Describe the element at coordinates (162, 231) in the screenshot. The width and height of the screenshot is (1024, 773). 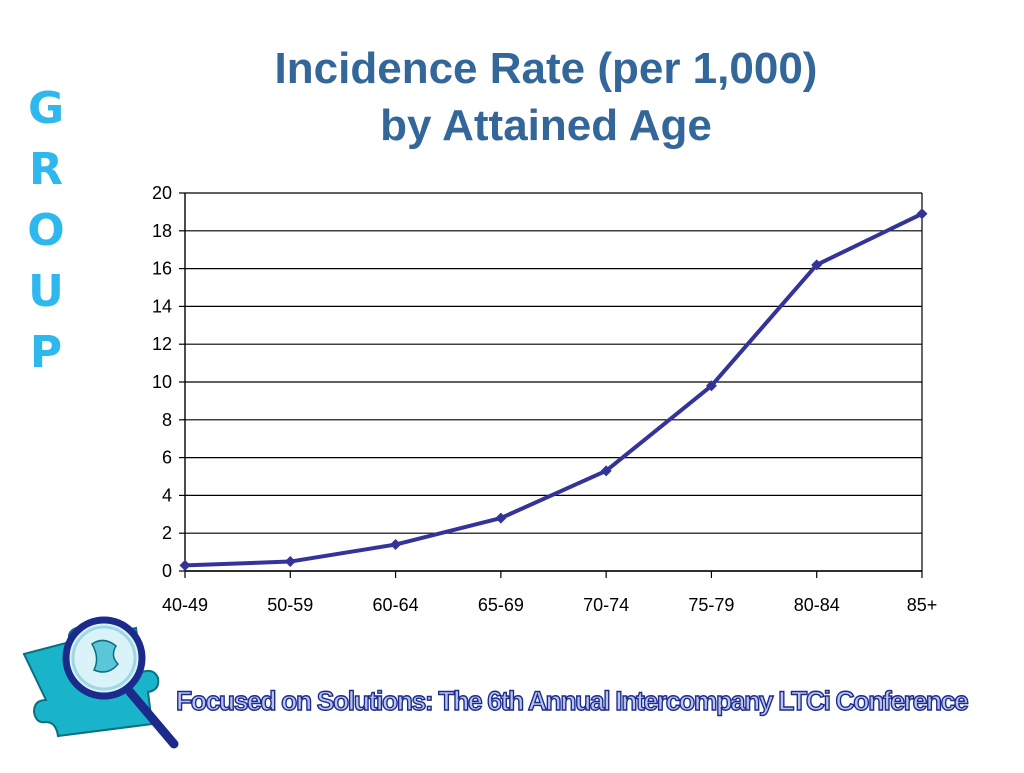
I see `y-tick-label: 18` at that location.